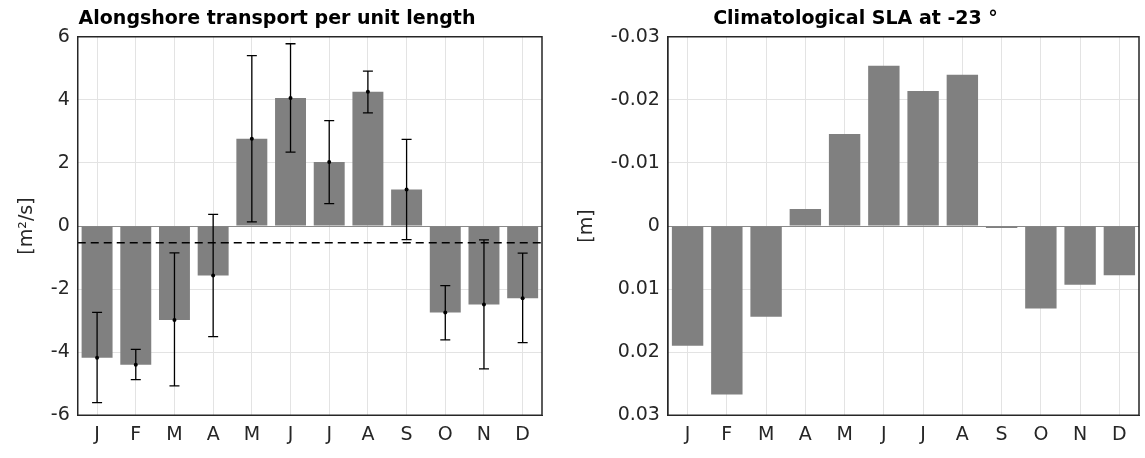  What do you see at coordinates (638, 350) in the screenshot?
I see `y-tick-label: 0.02` at bounding box center [638, 350].